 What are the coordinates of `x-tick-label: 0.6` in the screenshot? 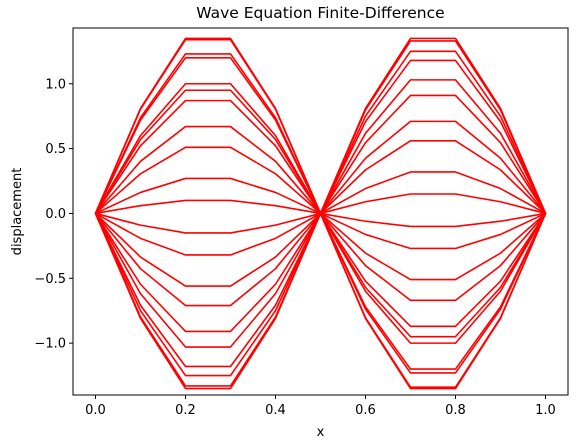 It's located at (365, 410).